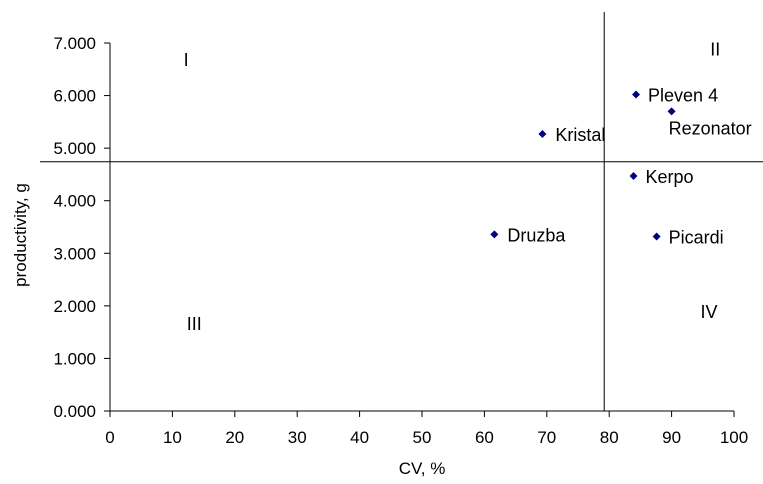  Describe the element at coordinates (683, 96) in the screenshot. I see `data-point-label: Pleven 4` at that location.